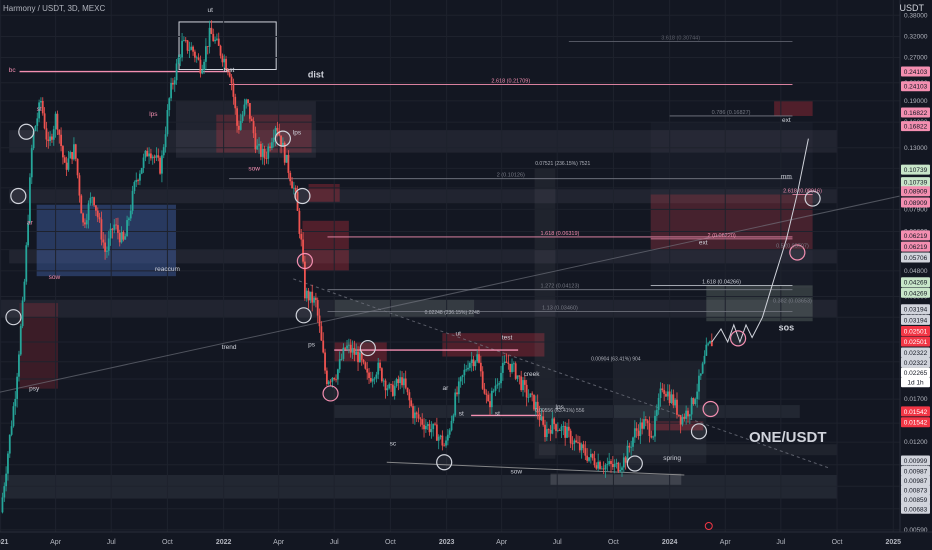 This screenshot has width=932, height=550. Describe the element at coordinates (153, 114) in the screenshot. I see `wyckoff-label: lps` at that location.